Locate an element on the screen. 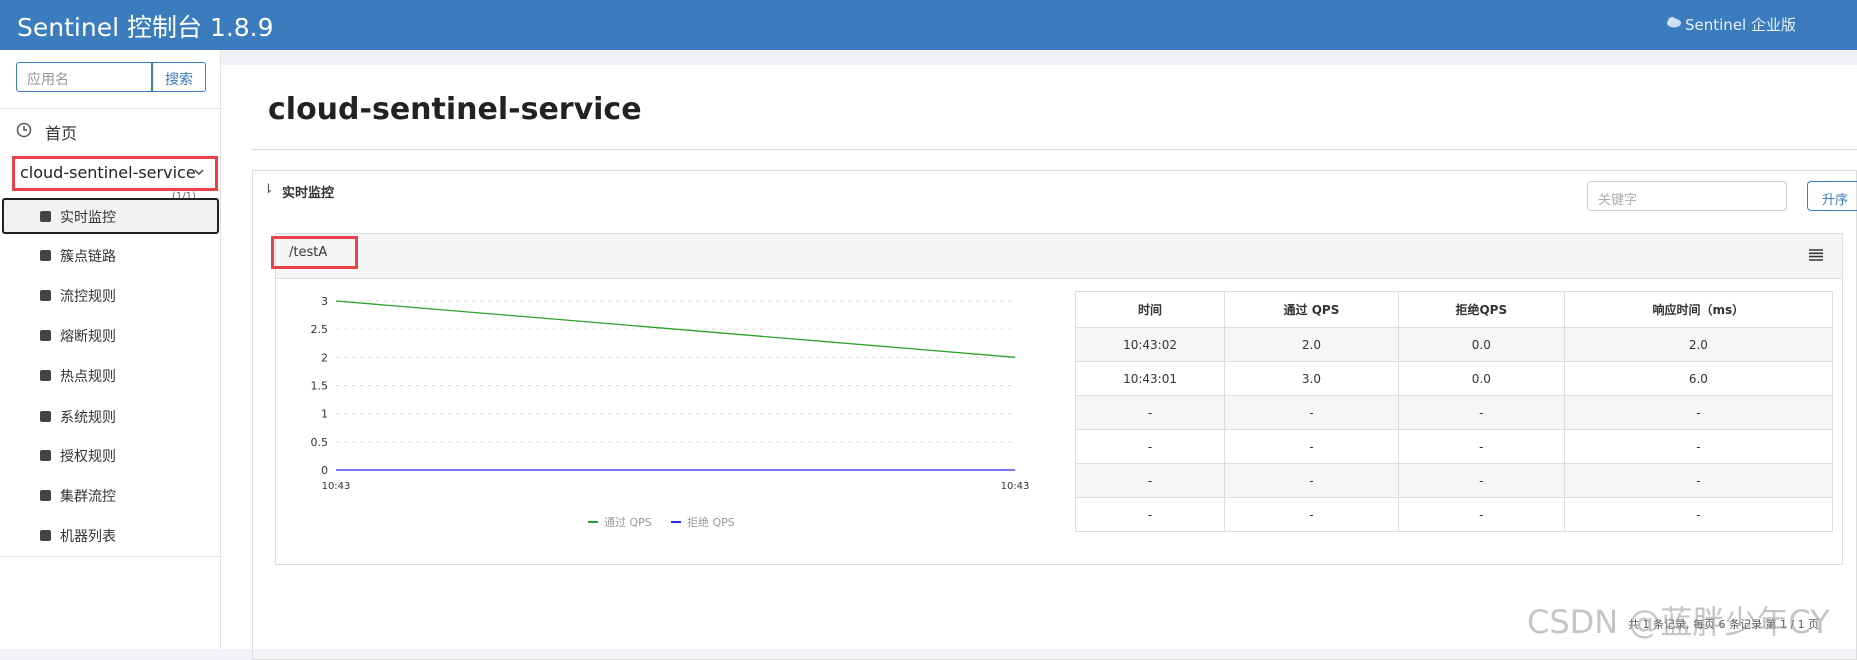 The height and width of the screenshot is (660, 1857). menu-item: 簇点链路 is located at coordinates (88, 257).